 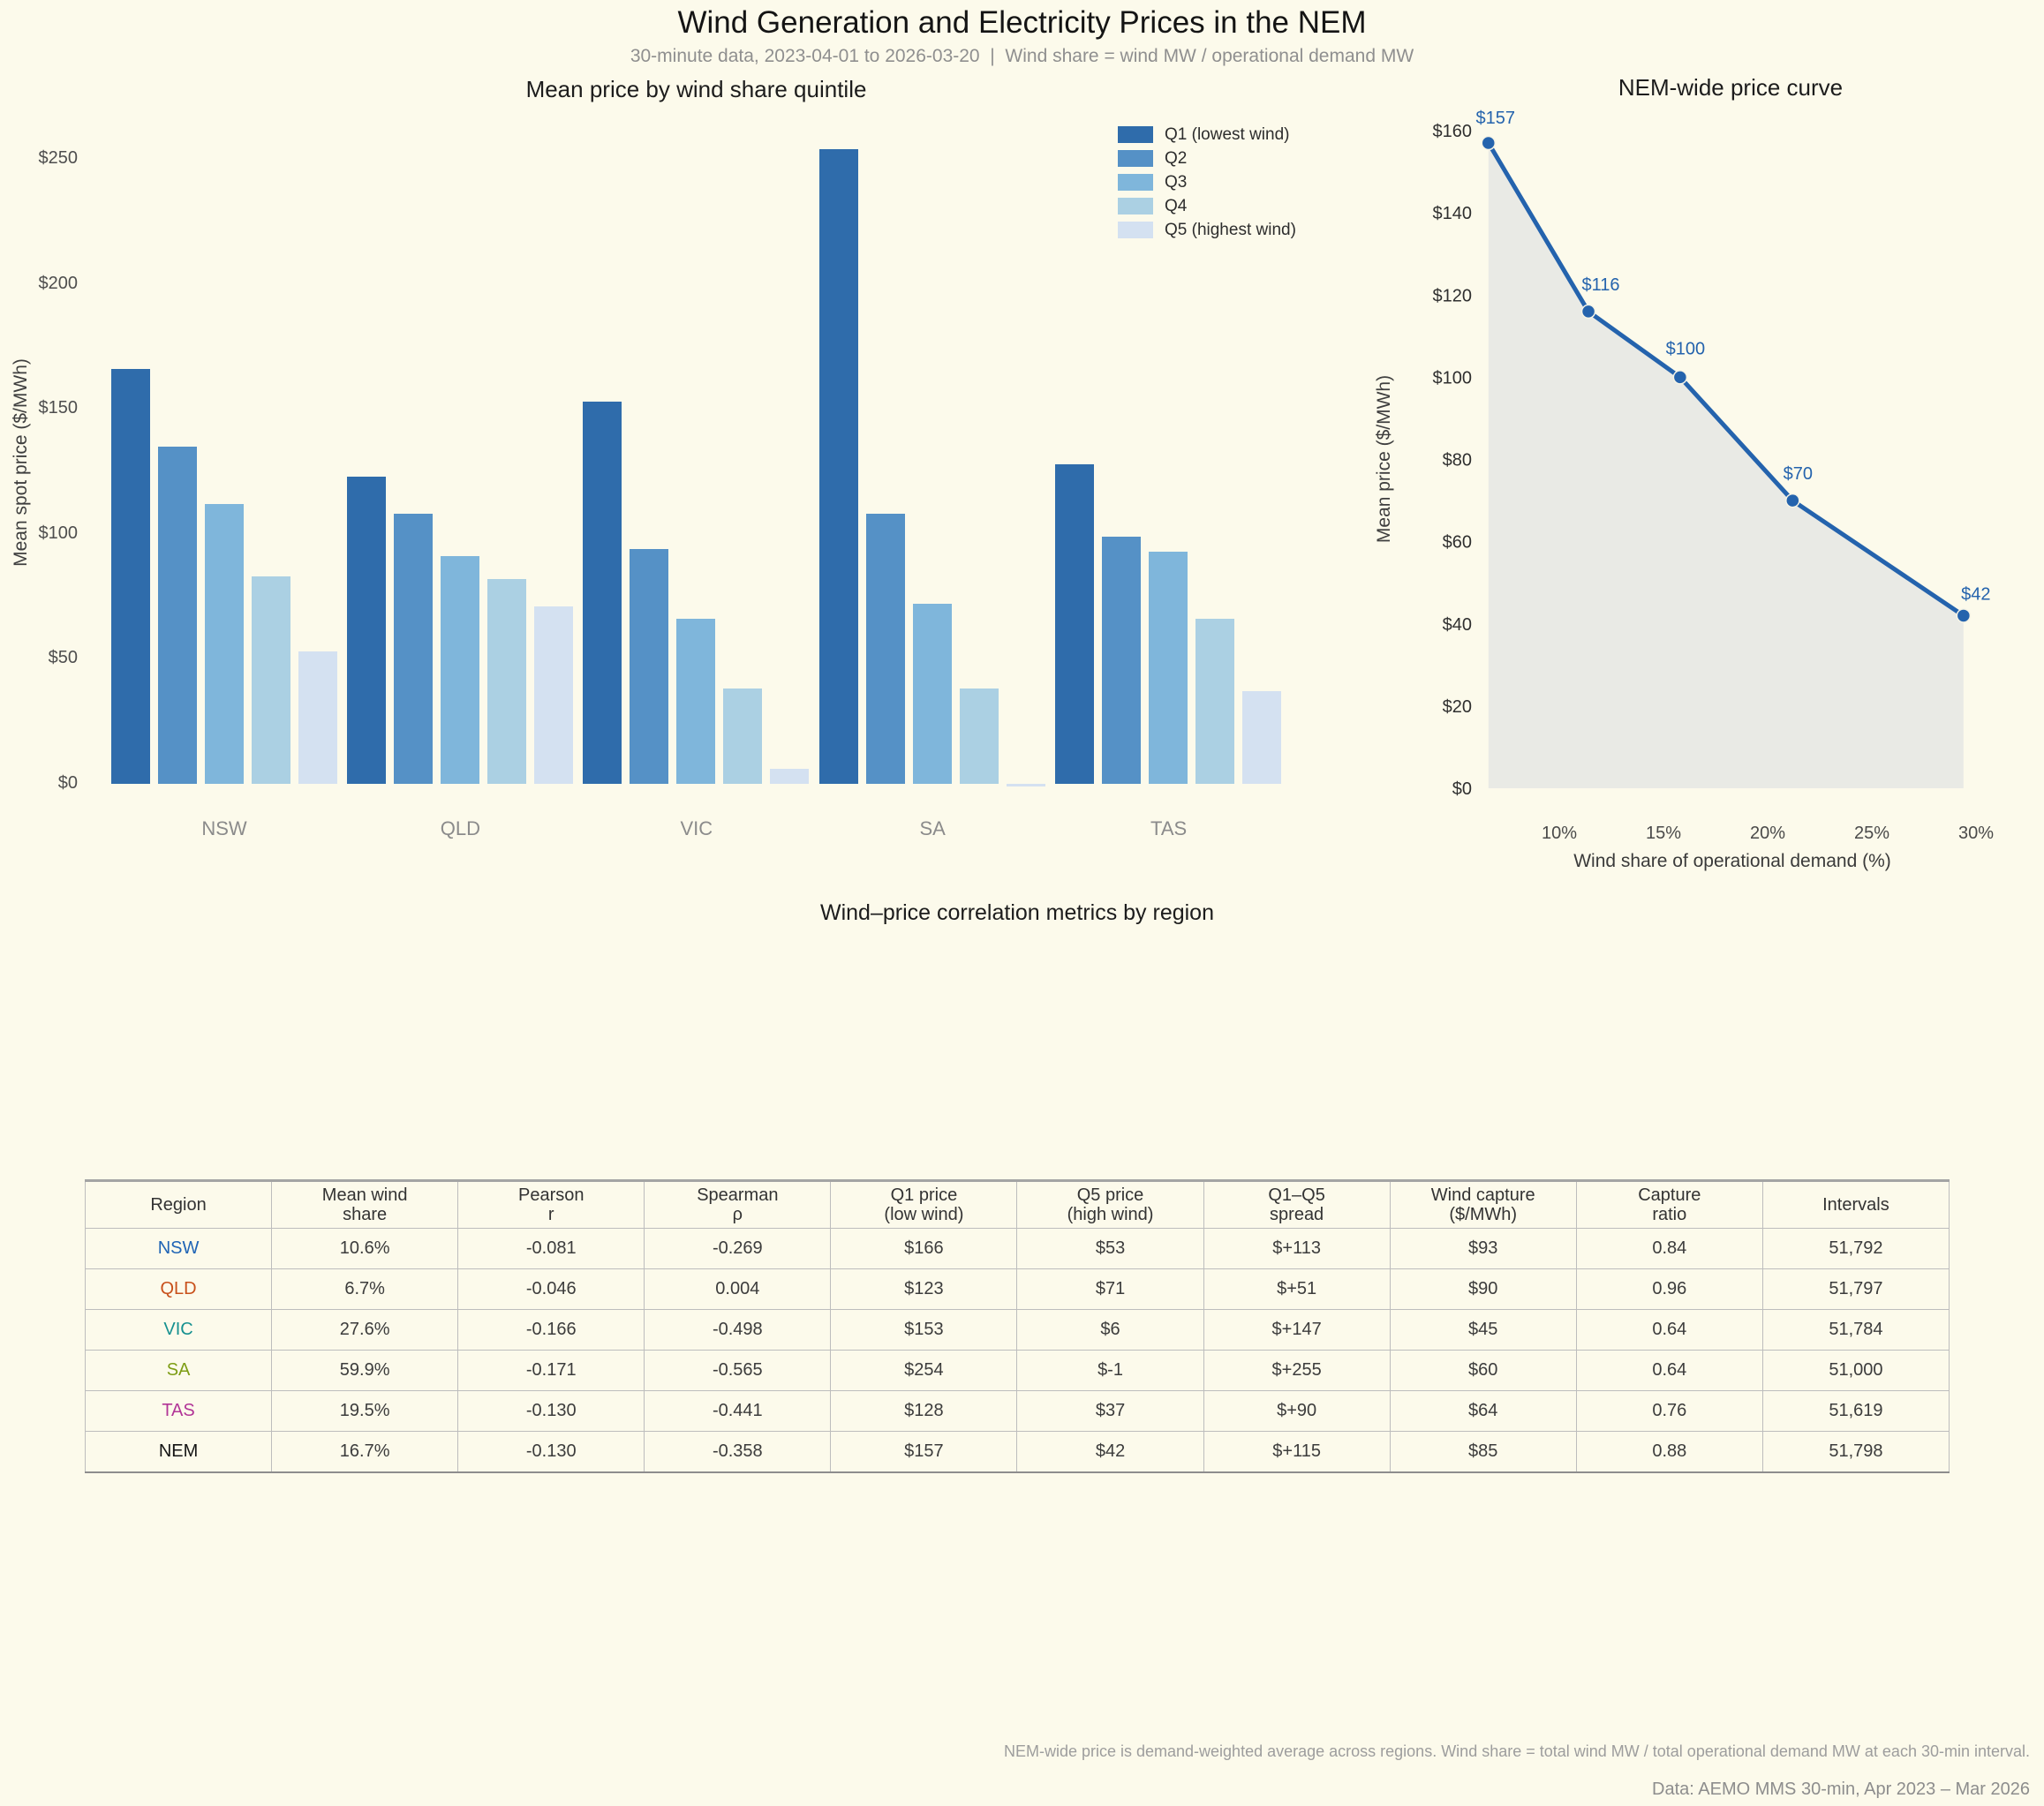 I want to click on data-point-label: $100, so click(x=1686, y=348).